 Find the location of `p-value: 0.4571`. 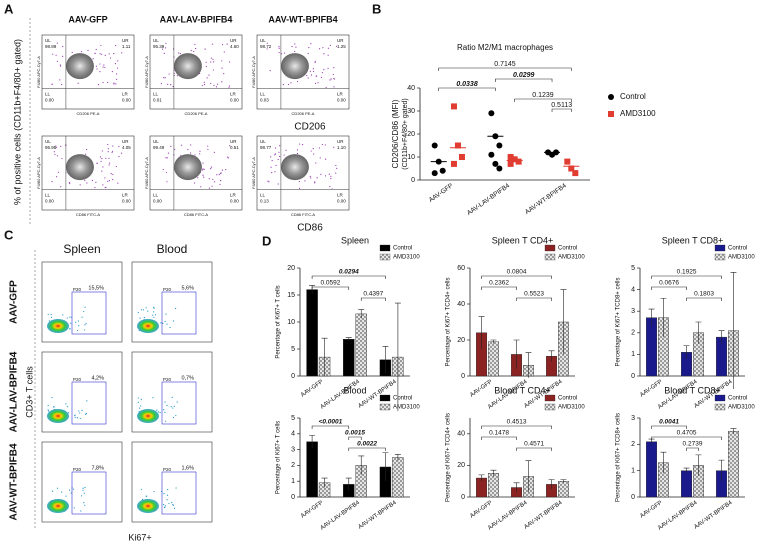

p-value: 0.4571 is located at coordinates (534, 444).